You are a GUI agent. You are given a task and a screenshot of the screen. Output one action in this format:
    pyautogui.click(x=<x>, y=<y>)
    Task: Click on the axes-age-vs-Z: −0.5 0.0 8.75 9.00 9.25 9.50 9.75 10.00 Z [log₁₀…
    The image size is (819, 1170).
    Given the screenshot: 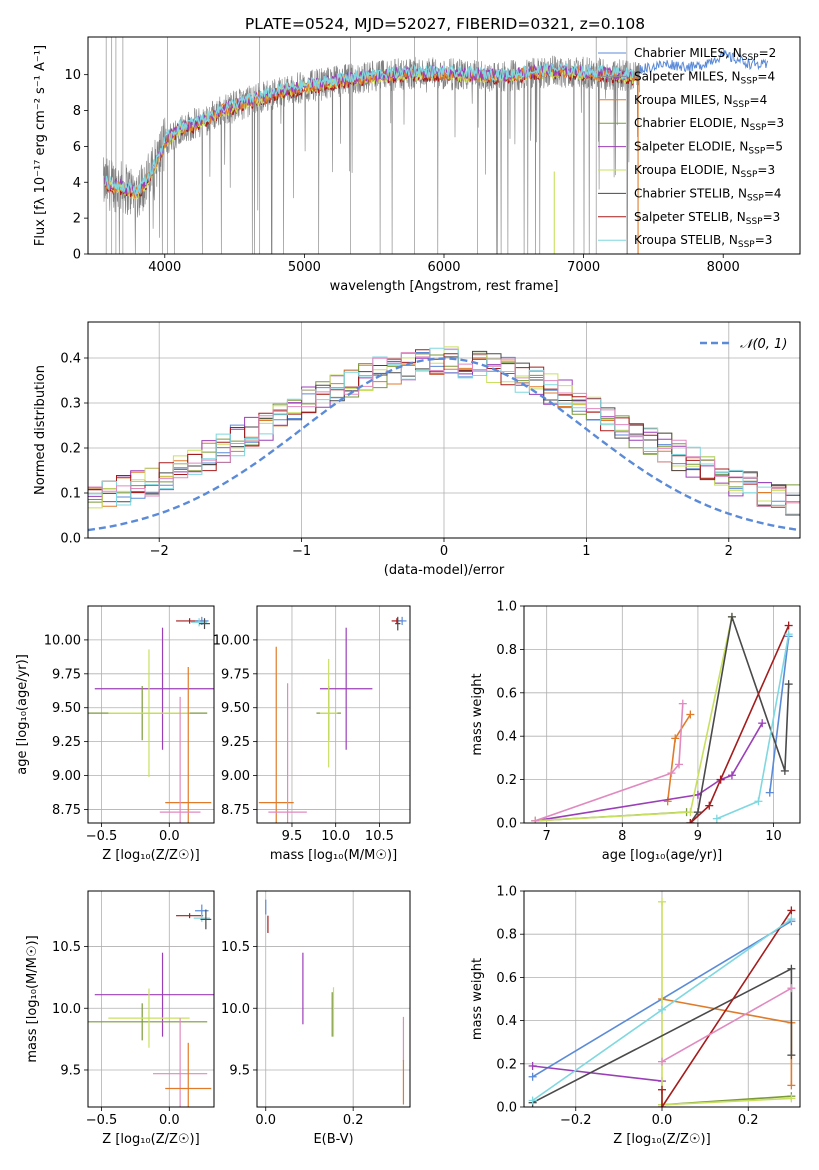 What is the action you would take?
    pyautogui.click(x=115, y=734)
    